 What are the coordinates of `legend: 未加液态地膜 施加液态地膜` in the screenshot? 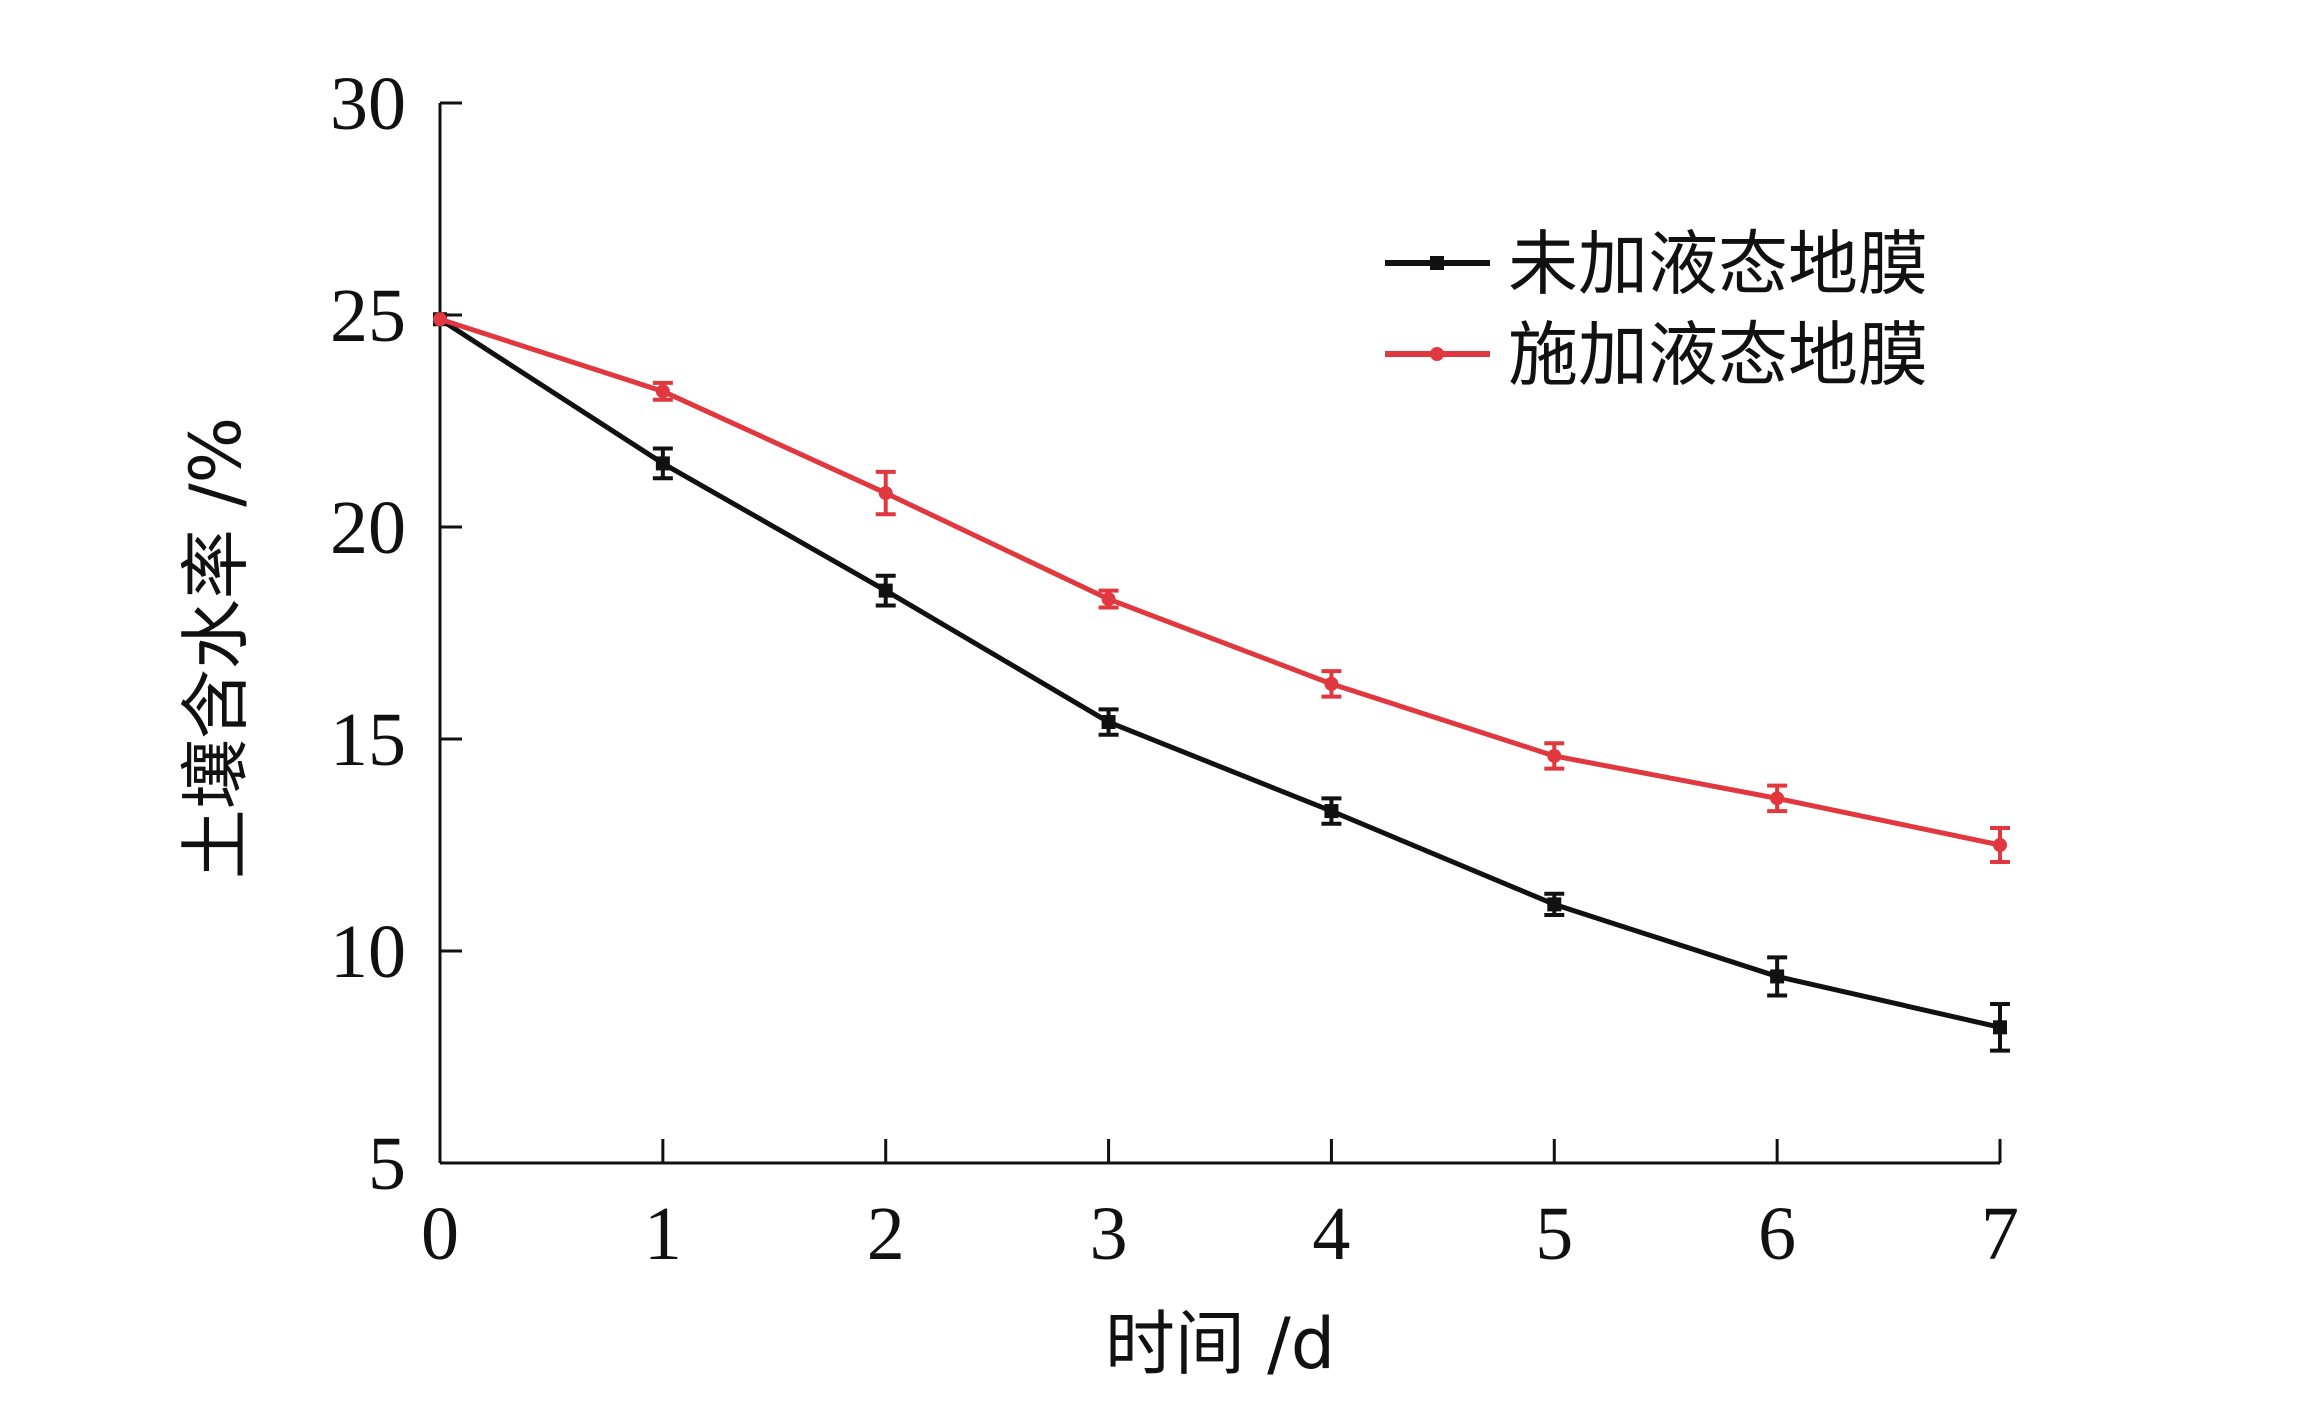 It's located at (1656, 309).